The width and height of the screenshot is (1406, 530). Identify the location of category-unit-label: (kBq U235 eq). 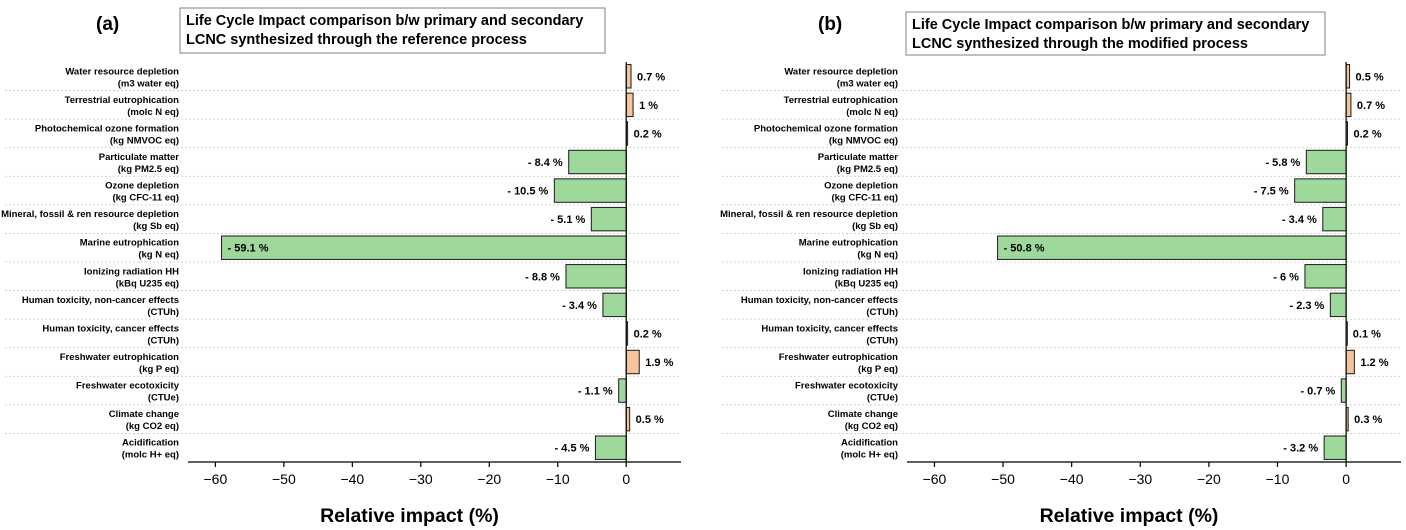
(147, 283).